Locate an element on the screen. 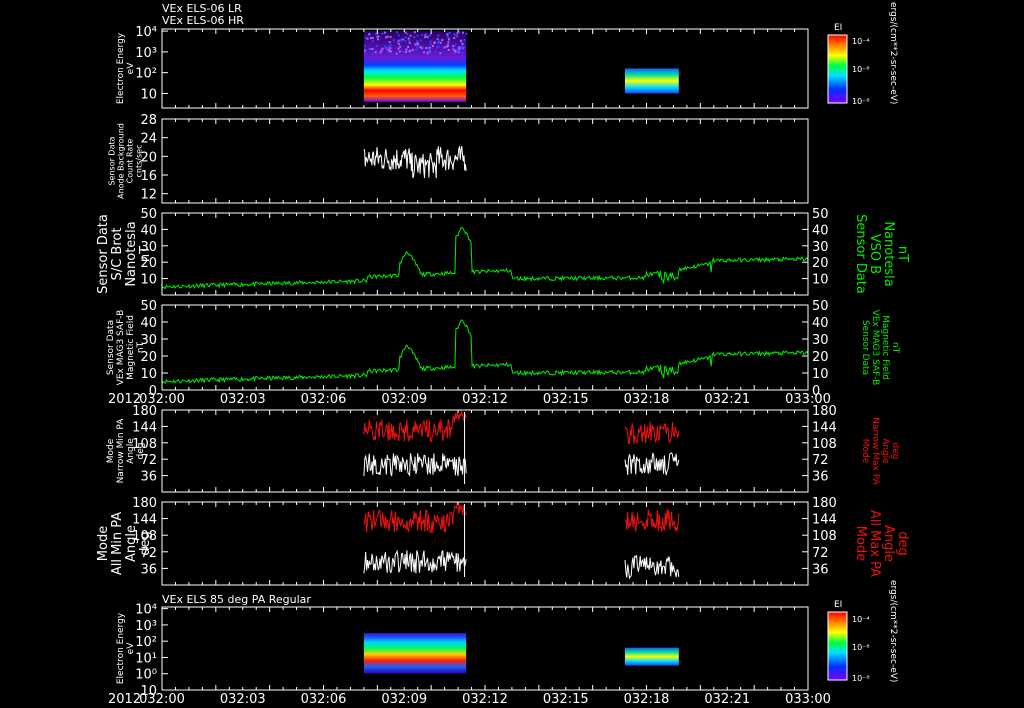  y-axis-label: S/C Brot is located at coordinates (117, 254).